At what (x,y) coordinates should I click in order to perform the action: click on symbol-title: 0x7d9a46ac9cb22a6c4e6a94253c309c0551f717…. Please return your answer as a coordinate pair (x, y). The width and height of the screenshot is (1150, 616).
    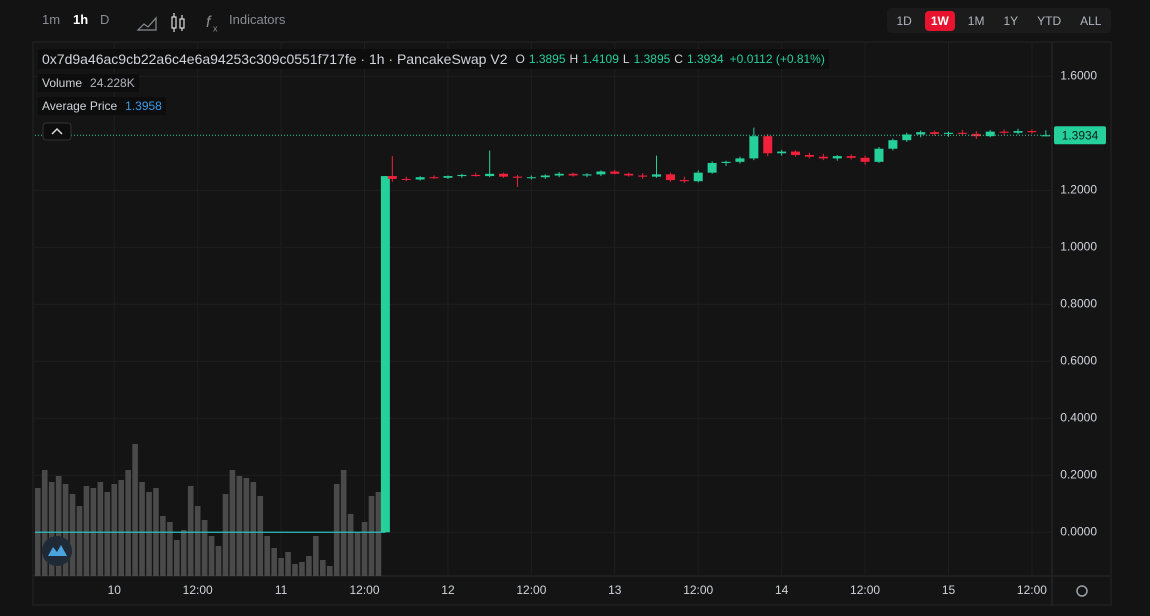
    Looking at the image, I should click on (275, 59).